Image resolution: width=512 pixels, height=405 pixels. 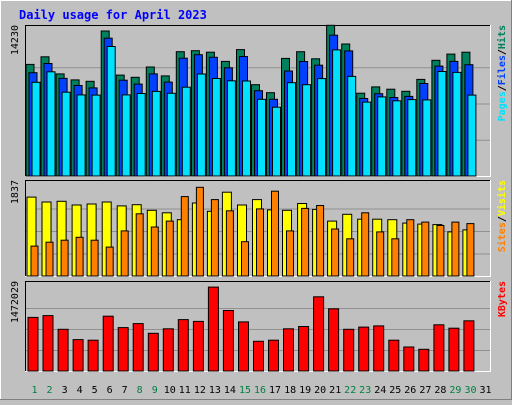 I want to click on legend-sites: Sites, so click(x=502, y=237).